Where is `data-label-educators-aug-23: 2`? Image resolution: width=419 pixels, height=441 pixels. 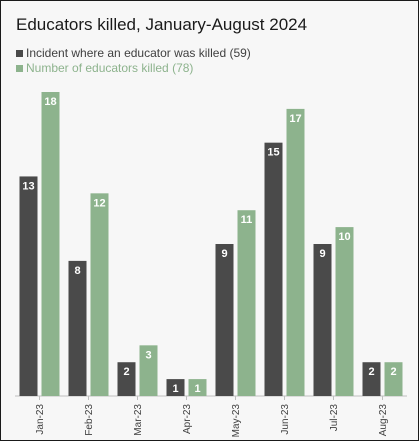
data-label-educators-aug-23: 2 is located at coordinates (393, 372).